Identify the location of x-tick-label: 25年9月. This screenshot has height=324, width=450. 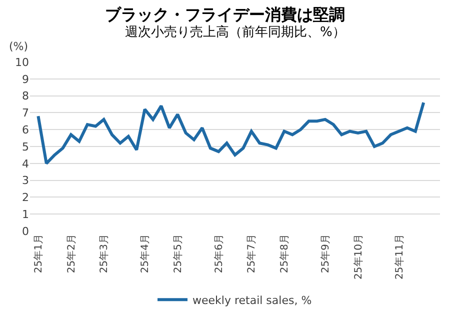
(325, 254).